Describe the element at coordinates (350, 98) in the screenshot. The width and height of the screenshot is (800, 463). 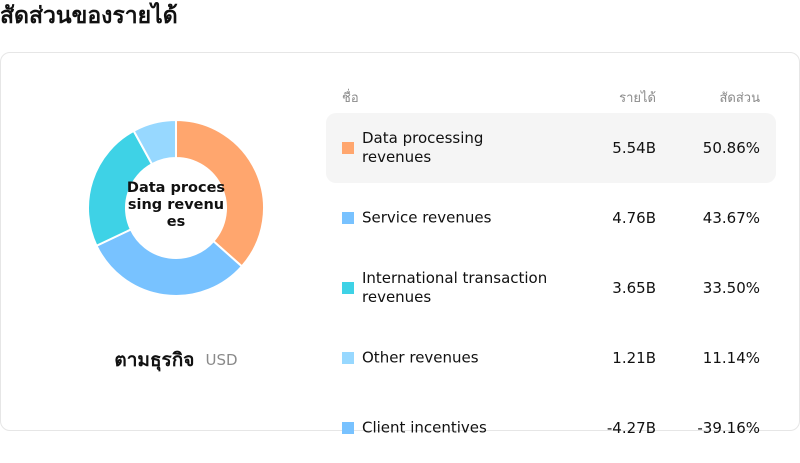
I see `header-name: ชื่อ` at that location.